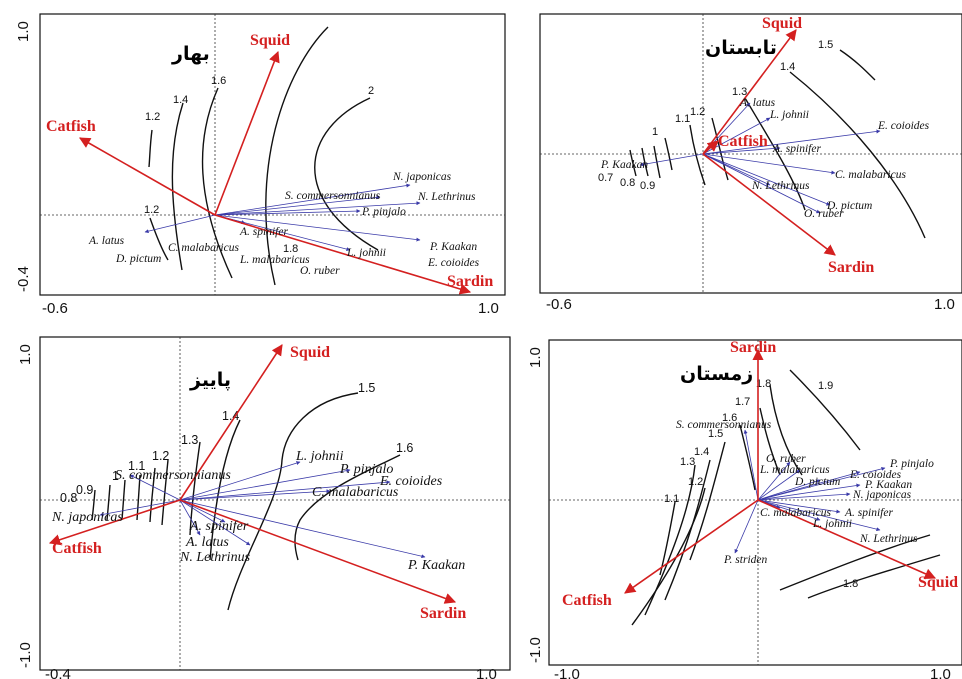 The width and height of the screenshot is (962, 679). I want to click on x-tick-left: -1.0, so click(567, 672).